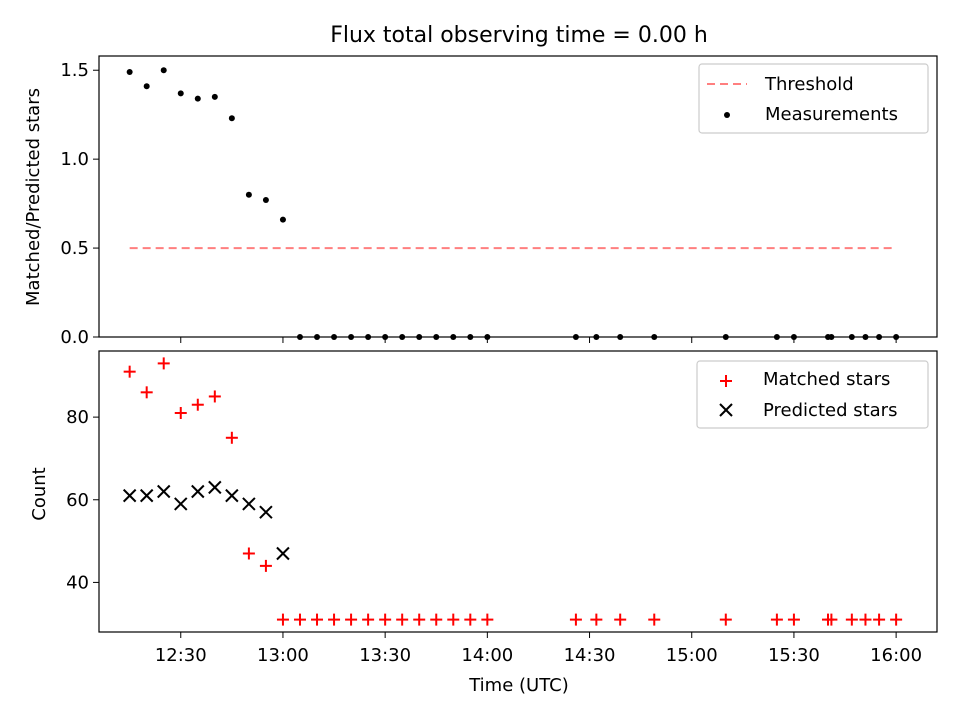 This screenshot has width=960, height=720. Describe the element at coordinates (896, 655) in the screenshot. I see `x-tick-label: 16:00` at that location.